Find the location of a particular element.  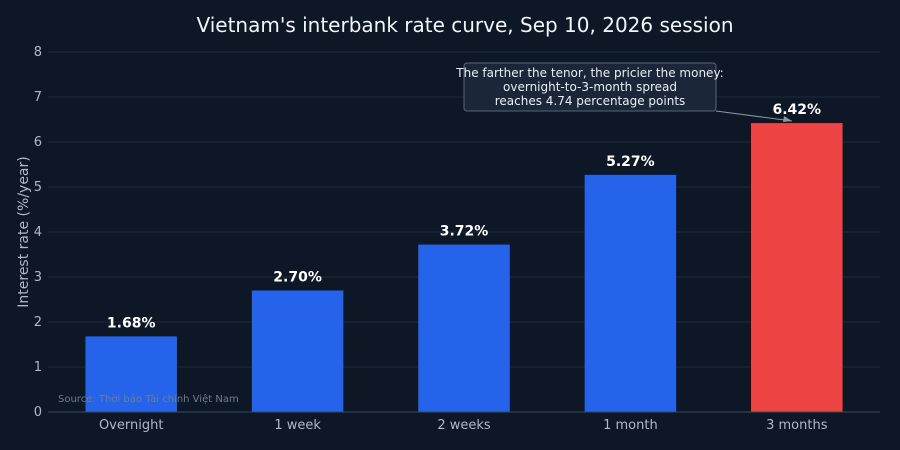

data-label: 1.68% is located at coordinates (131, 323).